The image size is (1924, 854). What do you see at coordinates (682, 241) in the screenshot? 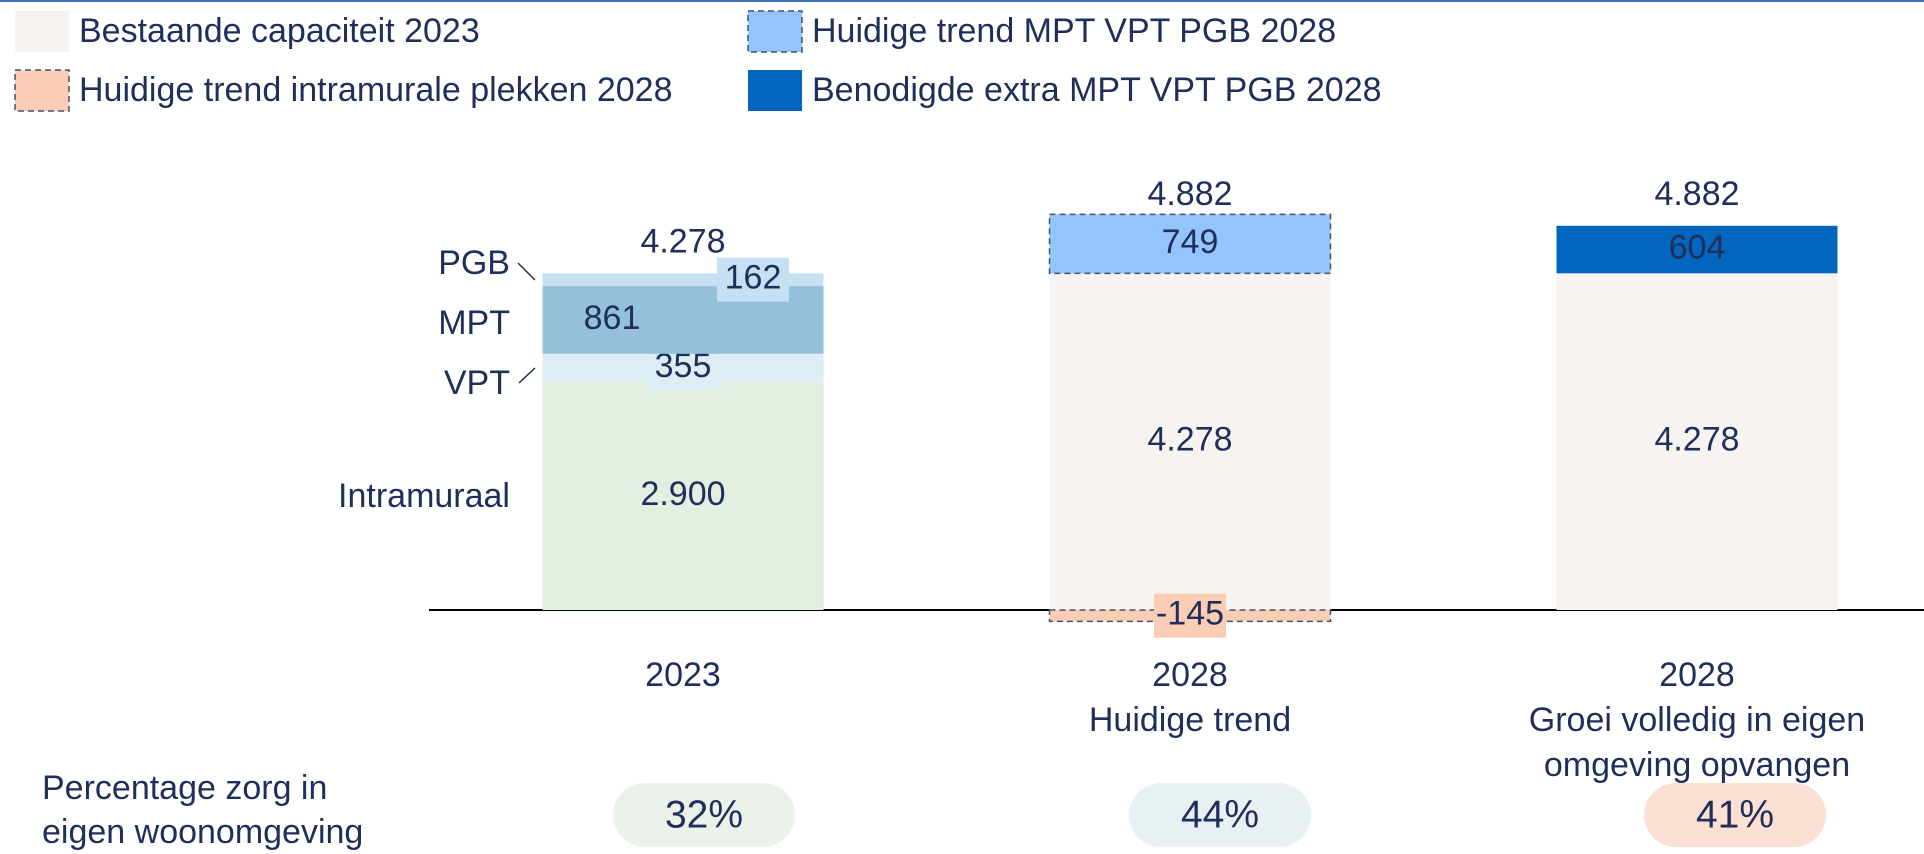
I see `total-label: 4.278` at bounding box center [682, 241].